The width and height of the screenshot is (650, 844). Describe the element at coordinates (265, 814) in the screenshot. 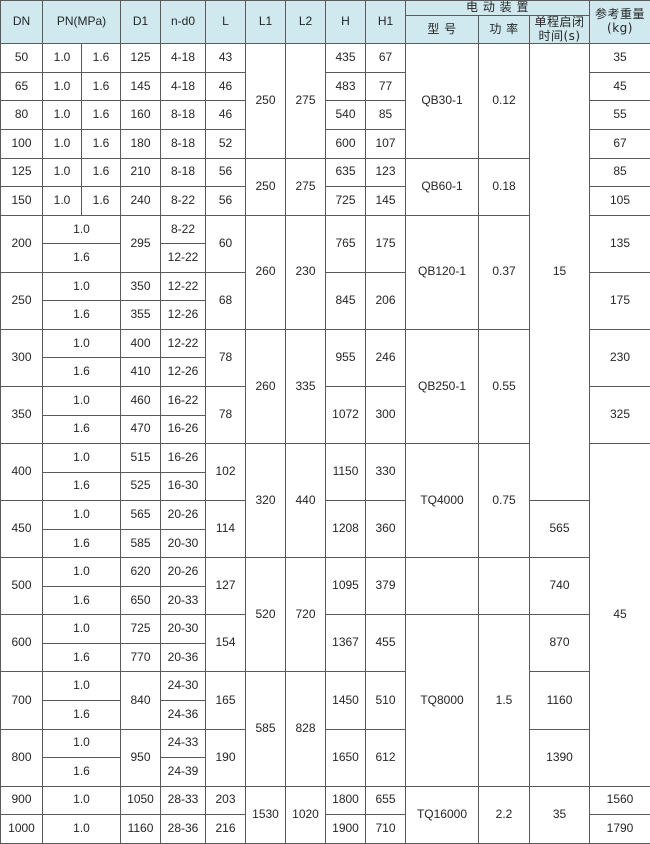

I see `cell-l1: 1530` at that location.